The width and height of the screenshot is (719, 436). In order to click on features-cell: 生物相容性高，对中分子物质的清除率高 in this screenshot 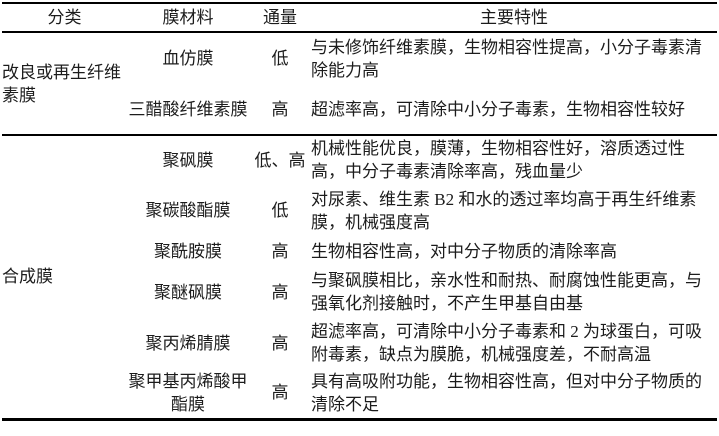, I will do `click(464, 251)`.